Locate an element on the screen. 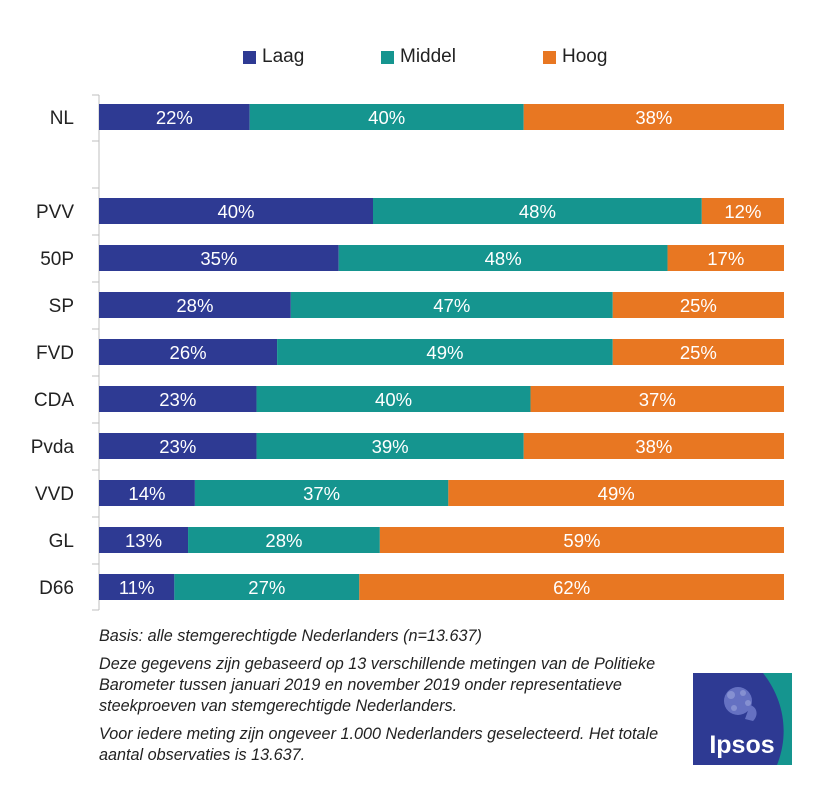 The width and height of the screenshot is (813, 794). legend-swatch-middel is located at coordinates (387, 57).